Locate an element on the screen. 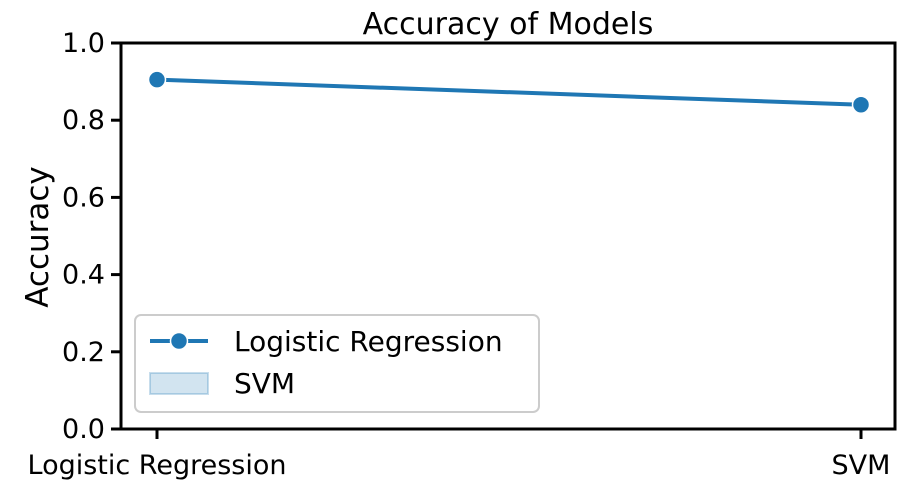 This screenshot has width=905, height=489. series-layer is located at coordinates (509, 92).